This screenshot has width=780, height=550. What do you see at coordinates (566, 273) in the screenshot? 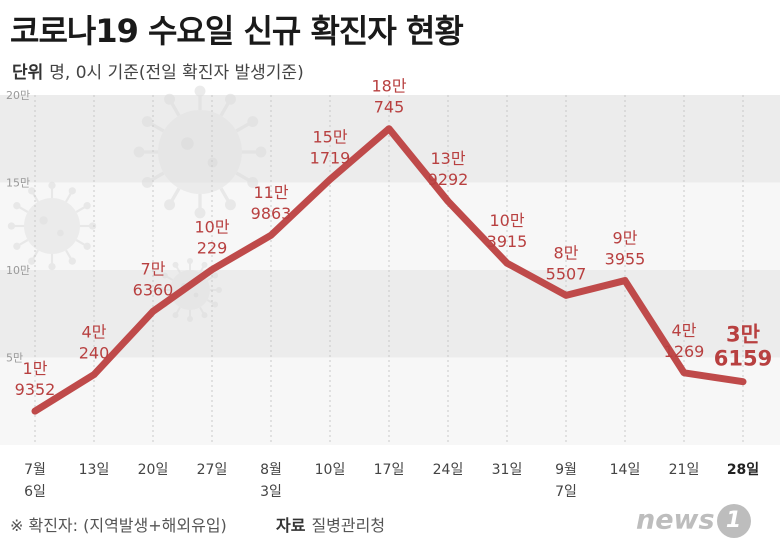
I see `data-label-line2: 5507` at bounding box center [566, 273].